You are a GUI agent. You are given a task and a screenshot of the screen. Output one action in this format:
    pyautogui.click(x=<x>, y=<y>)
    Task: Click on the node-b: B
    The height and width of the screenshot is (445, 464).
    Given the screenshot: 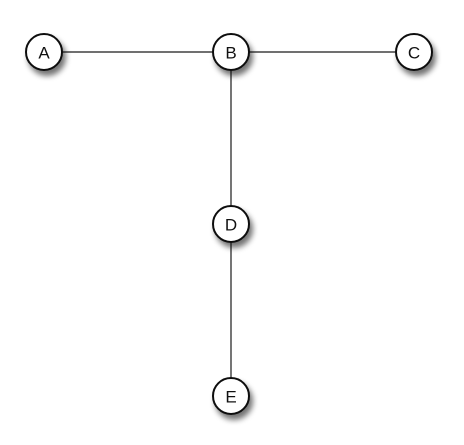 What is the action you would take?
    pyautogui.click(x=231, y=52)
    